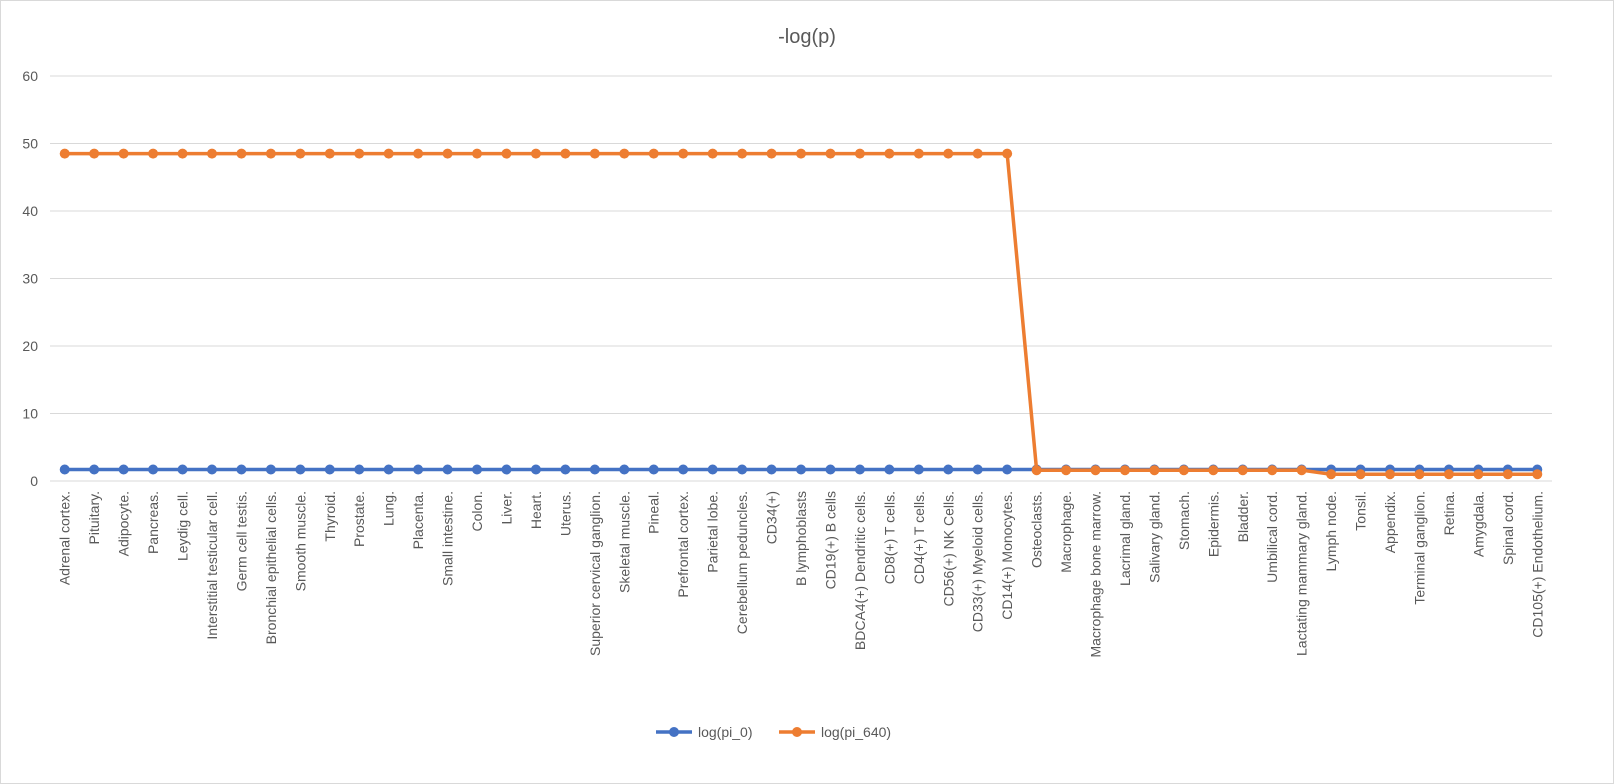  Describe the element at coordinates (1125, 538) in the screenshot. I see `x-tick-label: Lacrimal gland.` at that location.